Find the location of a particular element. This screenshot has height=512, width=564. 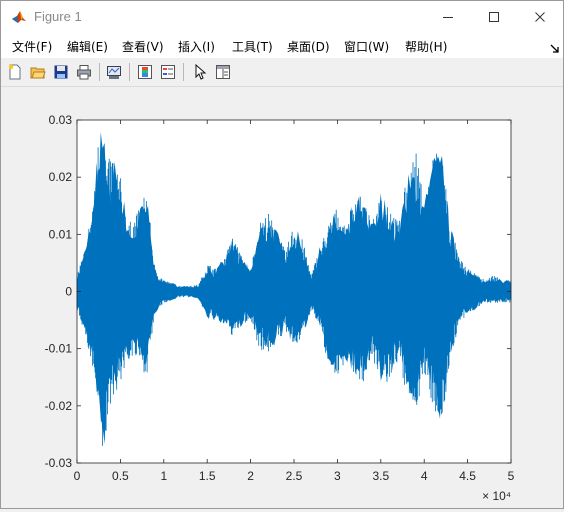

close-button is located at coordinates (540, 17).